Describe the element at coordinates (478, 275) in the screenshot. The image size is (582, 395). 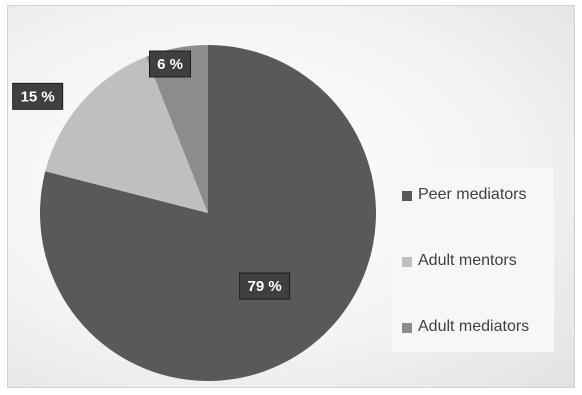
I see `legend-item-adult-mentors: Adult mentors` at that location.